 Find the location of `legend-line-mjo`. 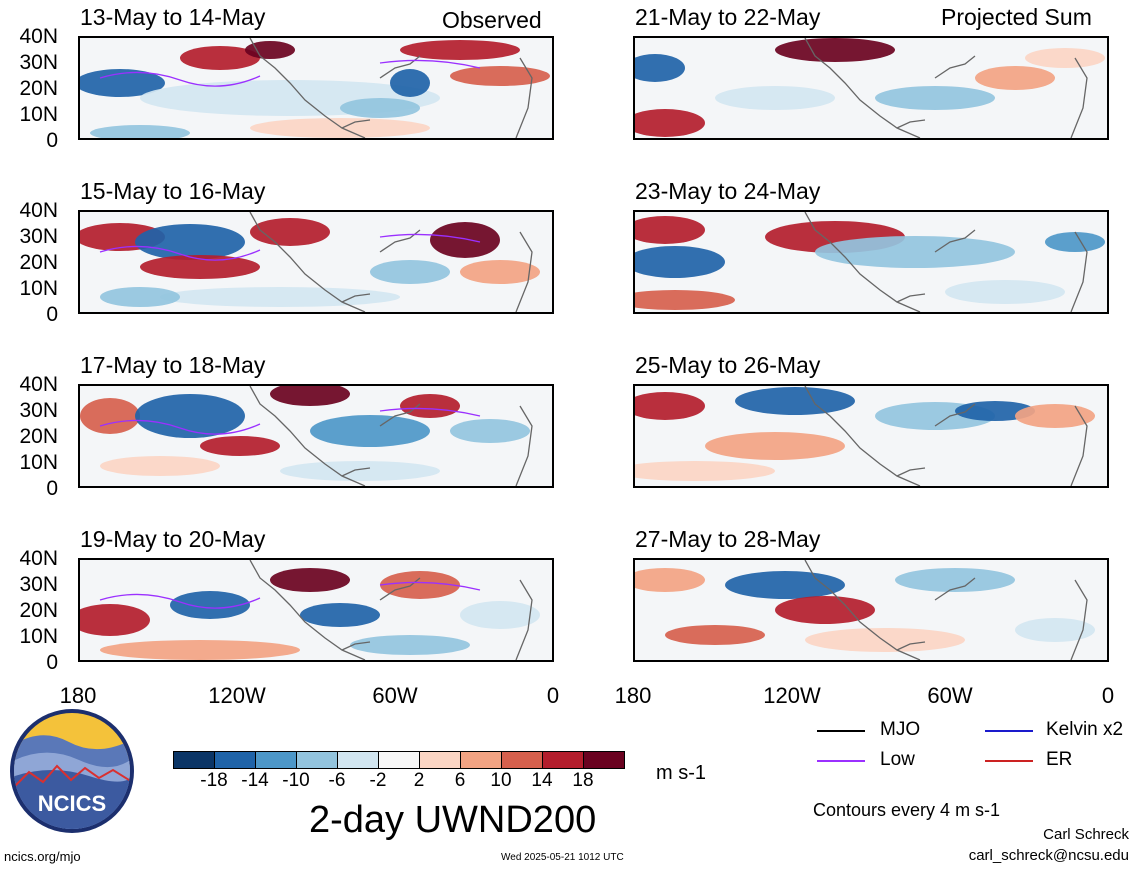

legend-line-mjo is located at coordinates (841, 731).